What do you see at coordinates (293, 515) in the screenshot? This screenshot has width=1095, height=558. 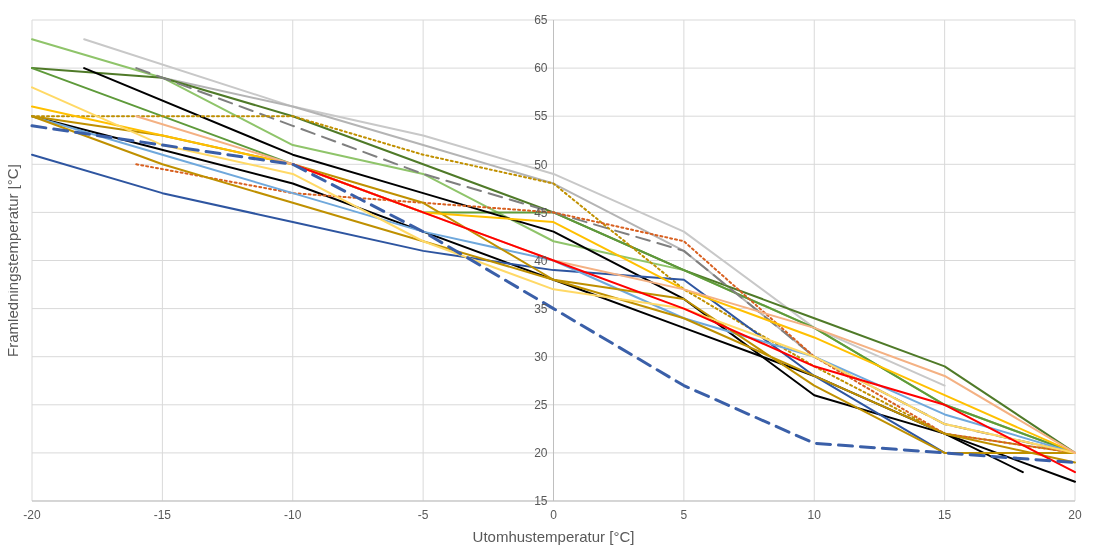 I see `x-tick-label: -10` at bounding box center [293, 515].